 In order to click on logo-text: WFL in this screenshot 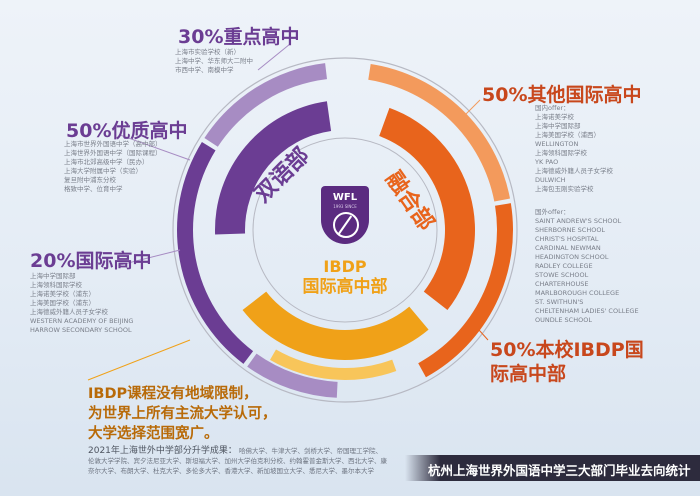, I will do `click(345, 197)`.